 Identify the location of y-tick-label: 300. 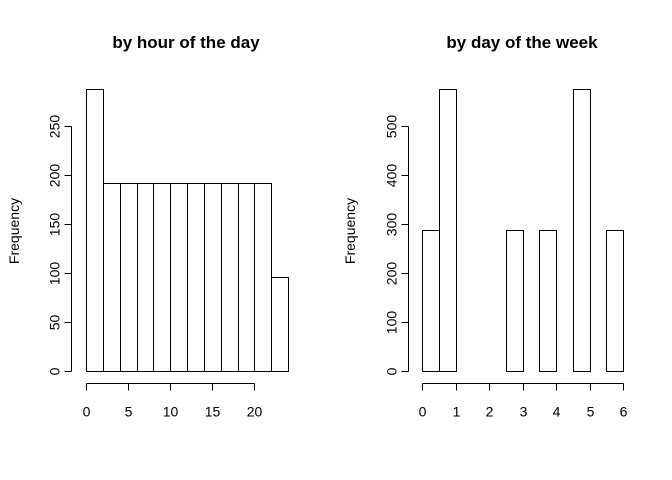
(392, 225).